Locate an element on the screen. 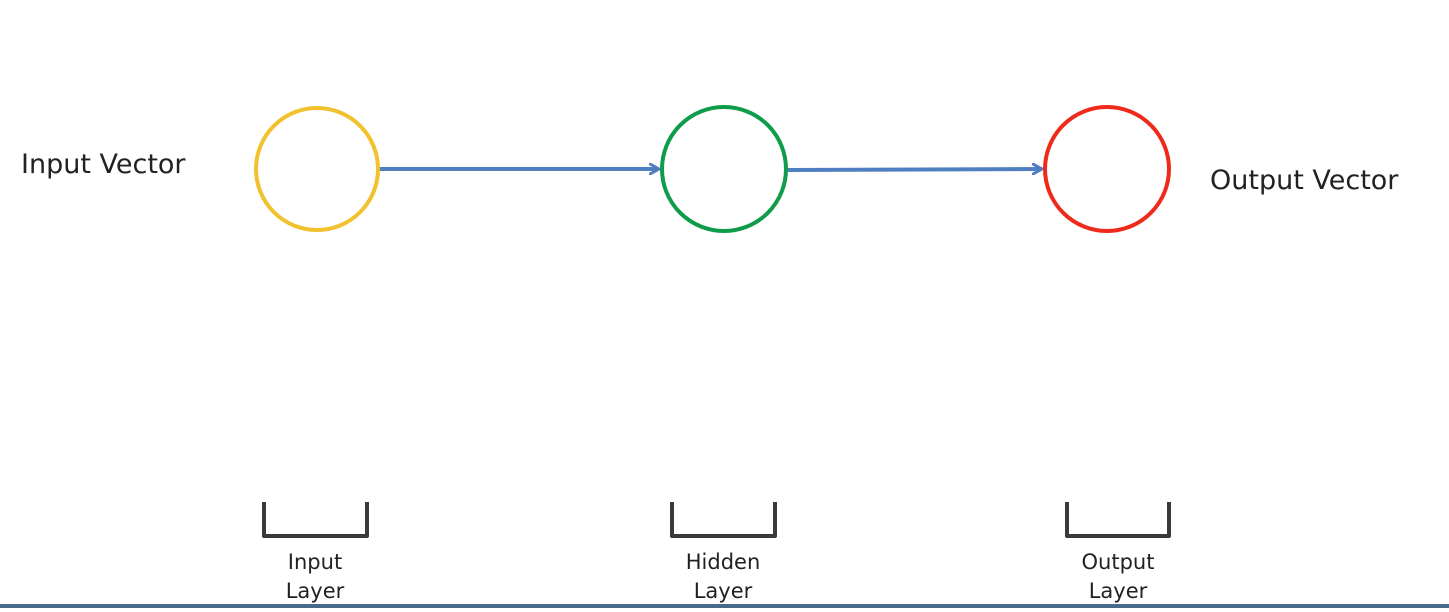 The height and width of the screenshot is (612, 1449). output-layer-bracket is located at coordinates (1118, 520).